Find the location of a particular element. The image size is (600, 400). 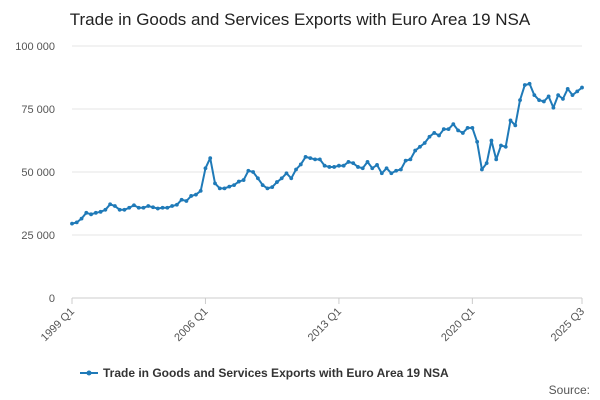

x-tick-label: 2025 Q3 is located at coordinates (568, 325).